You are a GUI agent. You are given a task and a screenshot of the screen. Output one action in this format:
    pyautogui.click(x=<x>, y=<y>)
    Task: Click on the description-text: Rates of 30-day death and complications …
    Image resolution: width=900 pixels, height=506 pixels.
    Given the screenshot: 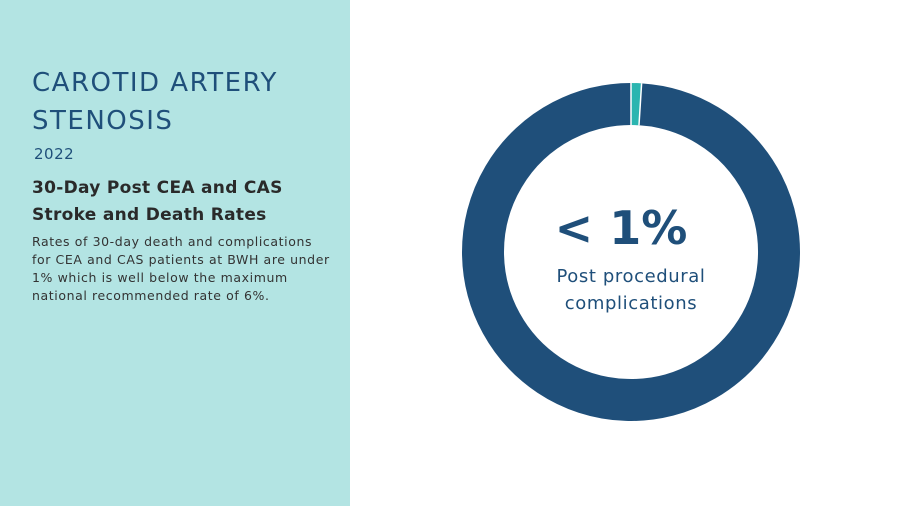 What is the action you would take?
    pyautogui.click(x=181, y=268)
    